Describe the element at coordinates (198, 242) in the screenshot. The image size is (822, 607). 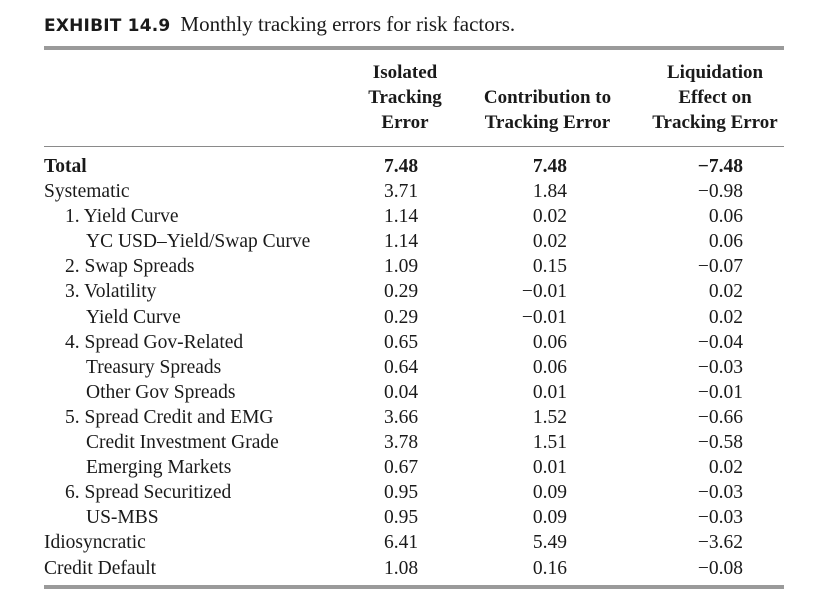
I see `row-label: YC USD–Yield/Swap Curve` at that location.